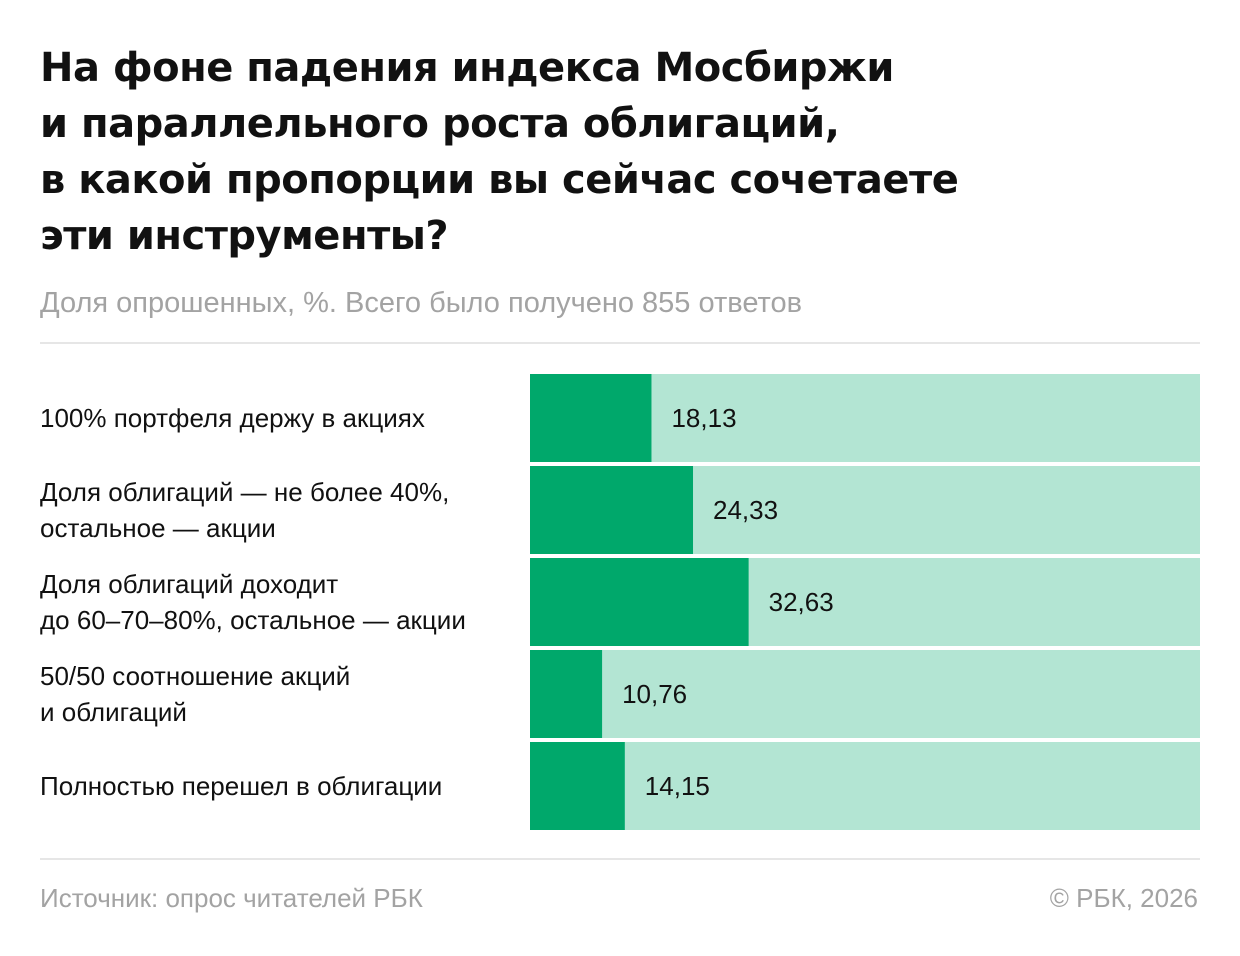  Describe the element at coordinates (620, 859) in the screenshot. I see `bottom-divider` at that location.